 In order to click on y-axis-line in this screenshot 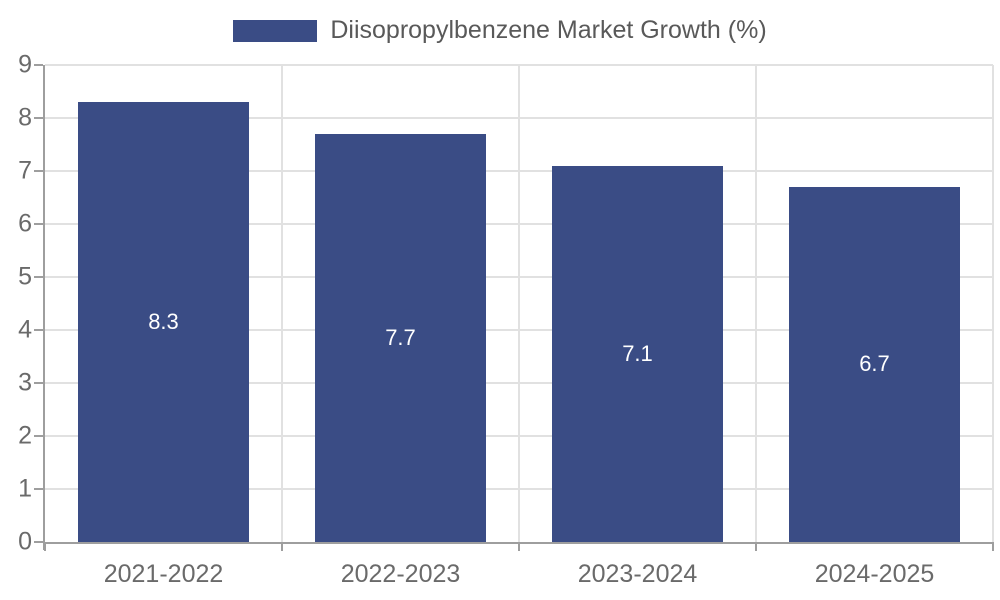, I will do `click(44, 307)`.